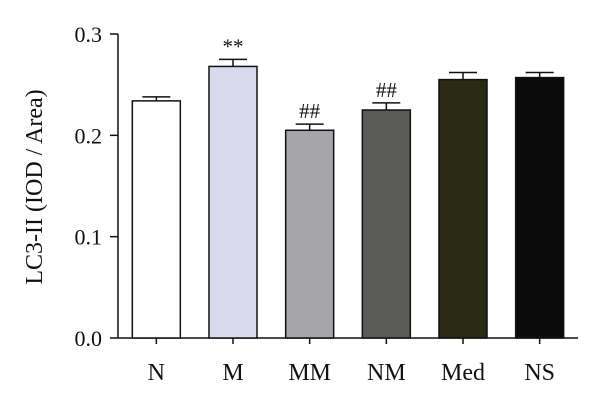 This screenshot has width=600, height=402. I want to click on bar-m, so click(233, 202).